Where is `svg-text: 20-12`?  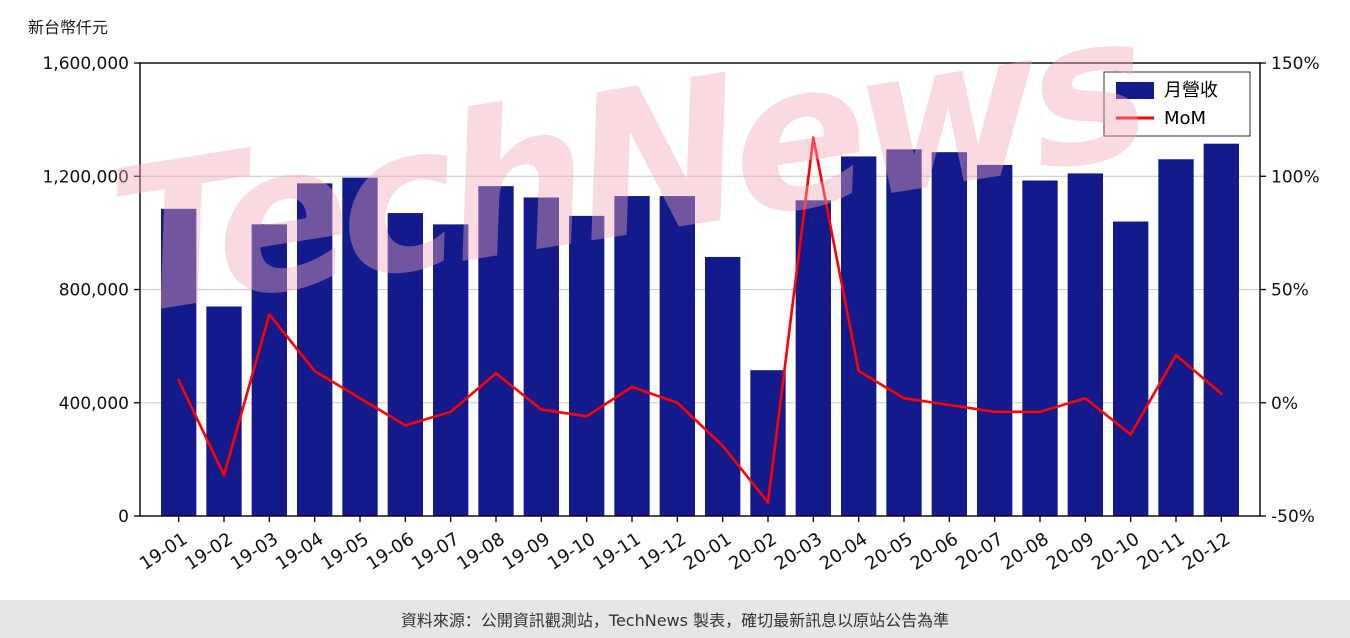
svg-text: 20-12 is located at coordinates (1206, 552).